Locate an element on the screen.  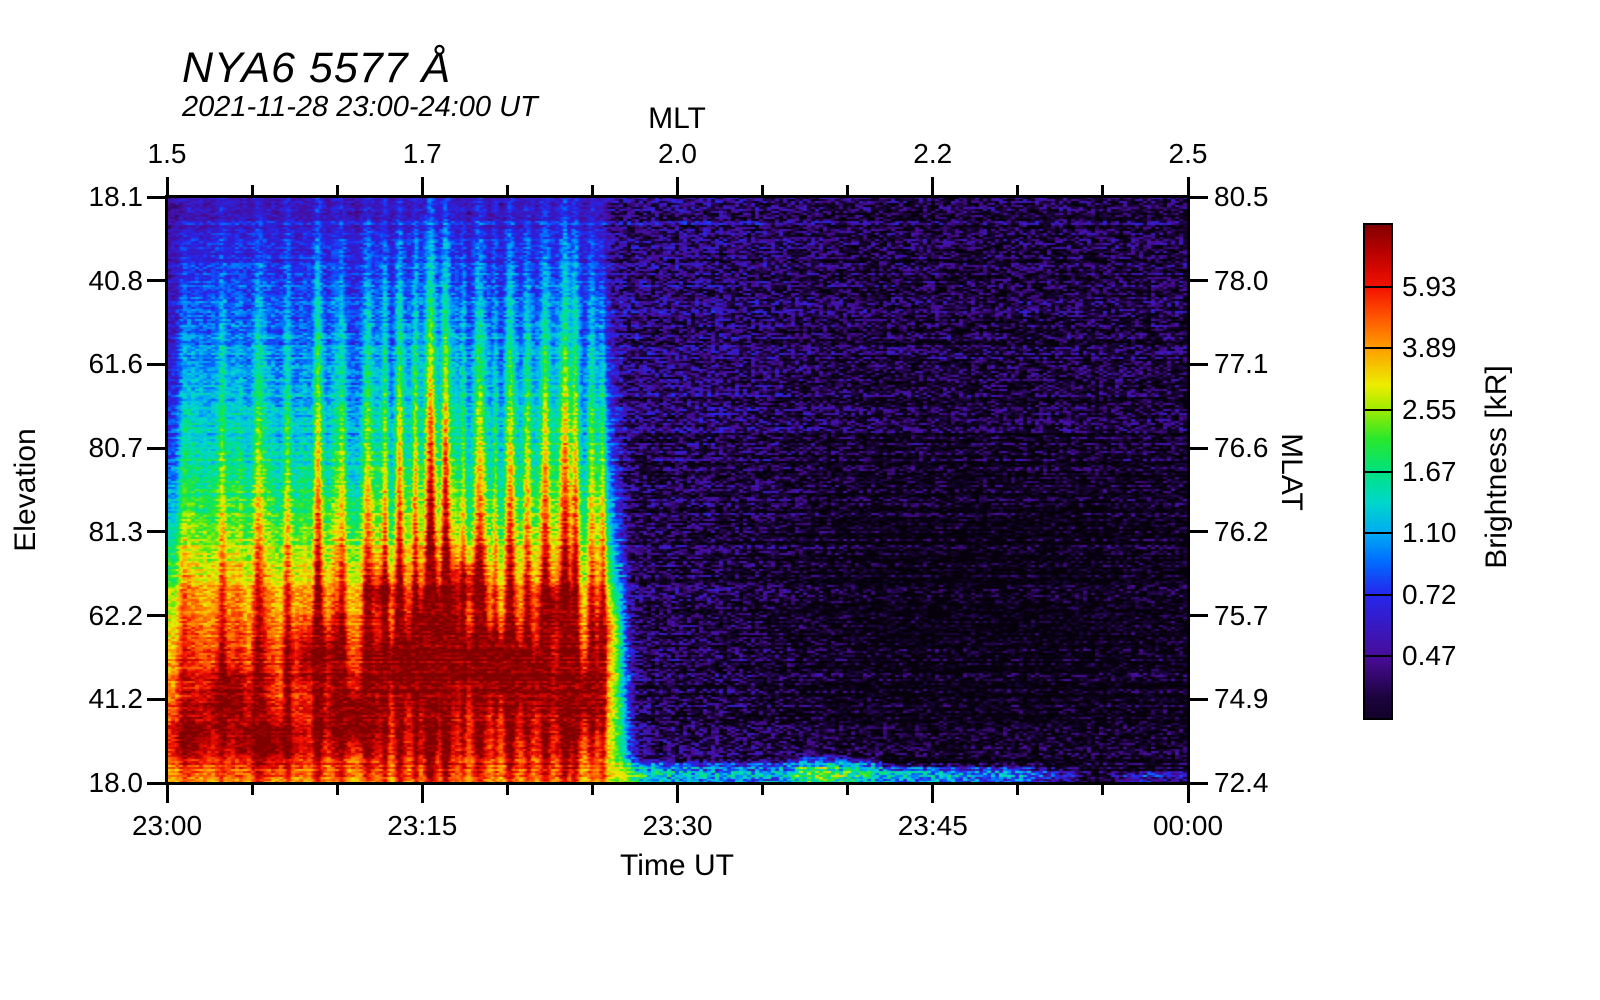
top-axis-title: MLT is located at coordinates (677, 118).